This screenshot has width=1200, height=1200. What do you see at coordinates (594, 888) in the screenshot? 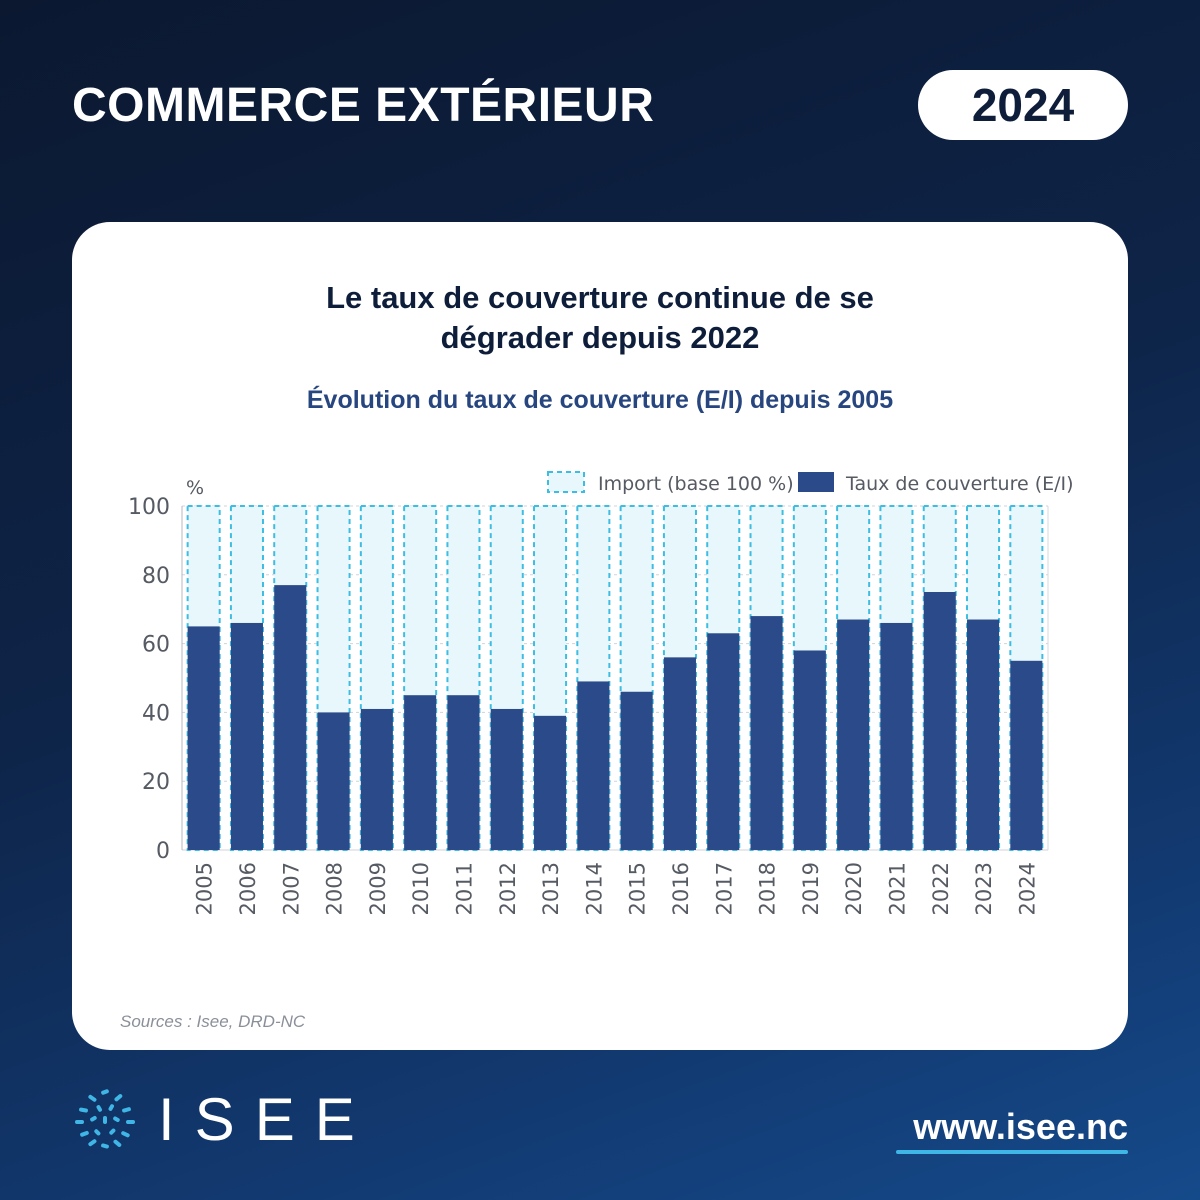
I see `x-tick-label: 2014` at bounding box center [594, 888].